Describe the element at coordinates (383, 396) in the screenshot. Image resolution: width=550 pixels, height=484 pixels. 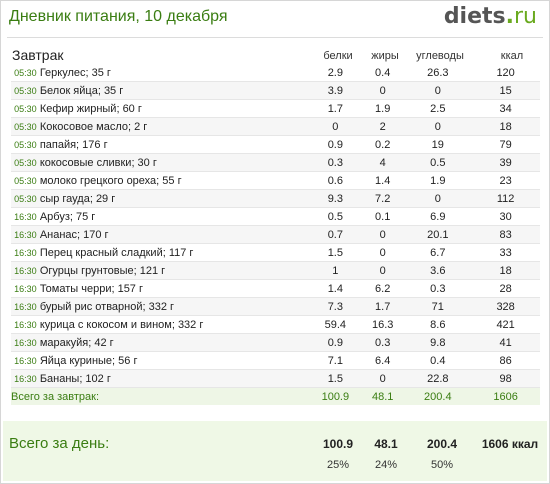
I see `meal-total-fat: 48.1` at that location.